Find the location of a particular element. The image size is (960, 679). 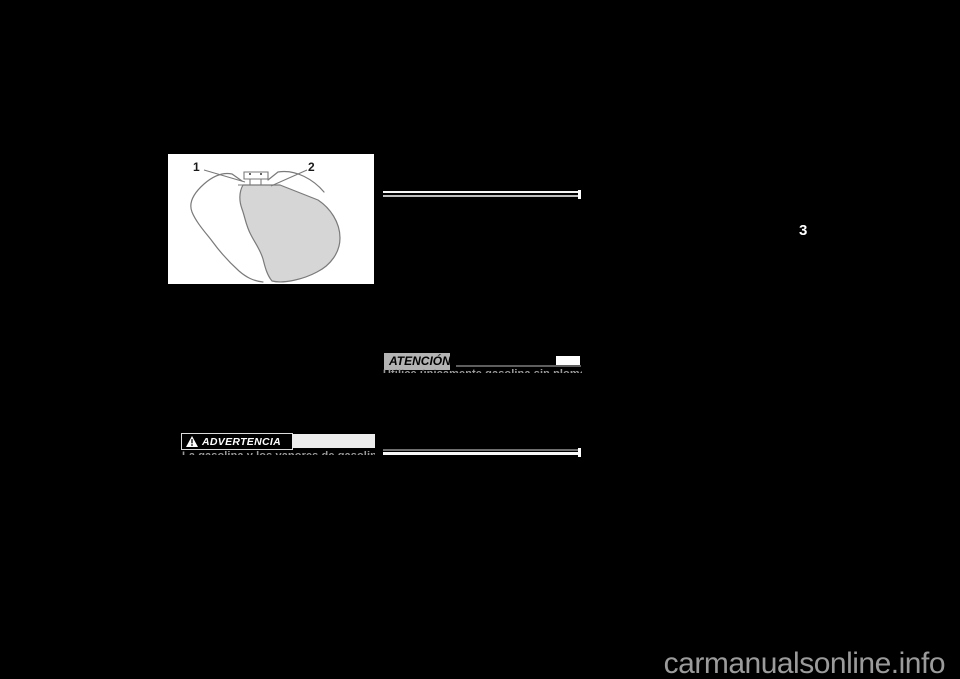

clipped-text-line: La gasolina y los vapores de gasolina is located at coordinates (278, 453).